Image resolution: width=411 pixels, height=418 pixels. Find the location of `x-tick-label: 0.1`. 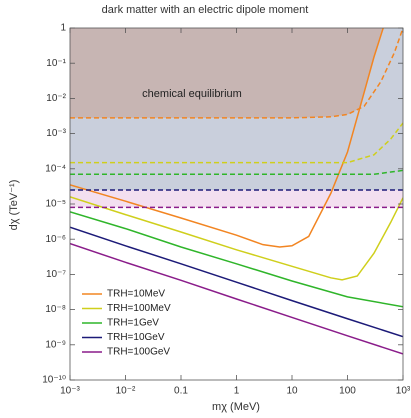

x-tick-label: 0.1 is located at coordinates (181, 391).